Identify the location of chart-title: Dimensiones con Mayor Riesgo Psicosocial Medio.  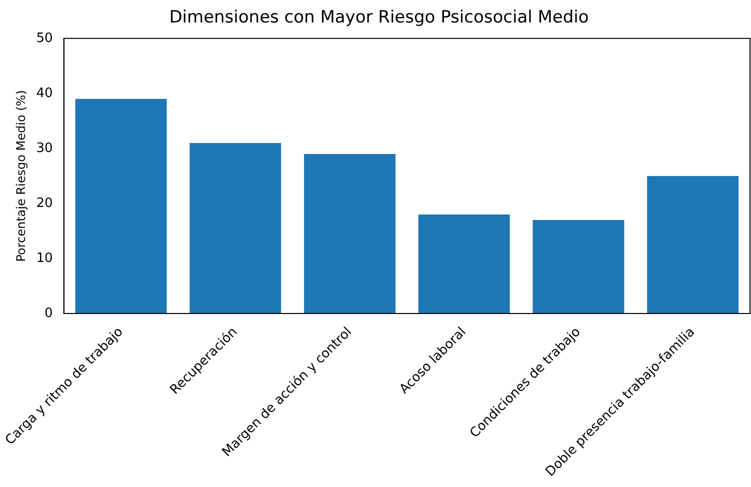
(379, 18).